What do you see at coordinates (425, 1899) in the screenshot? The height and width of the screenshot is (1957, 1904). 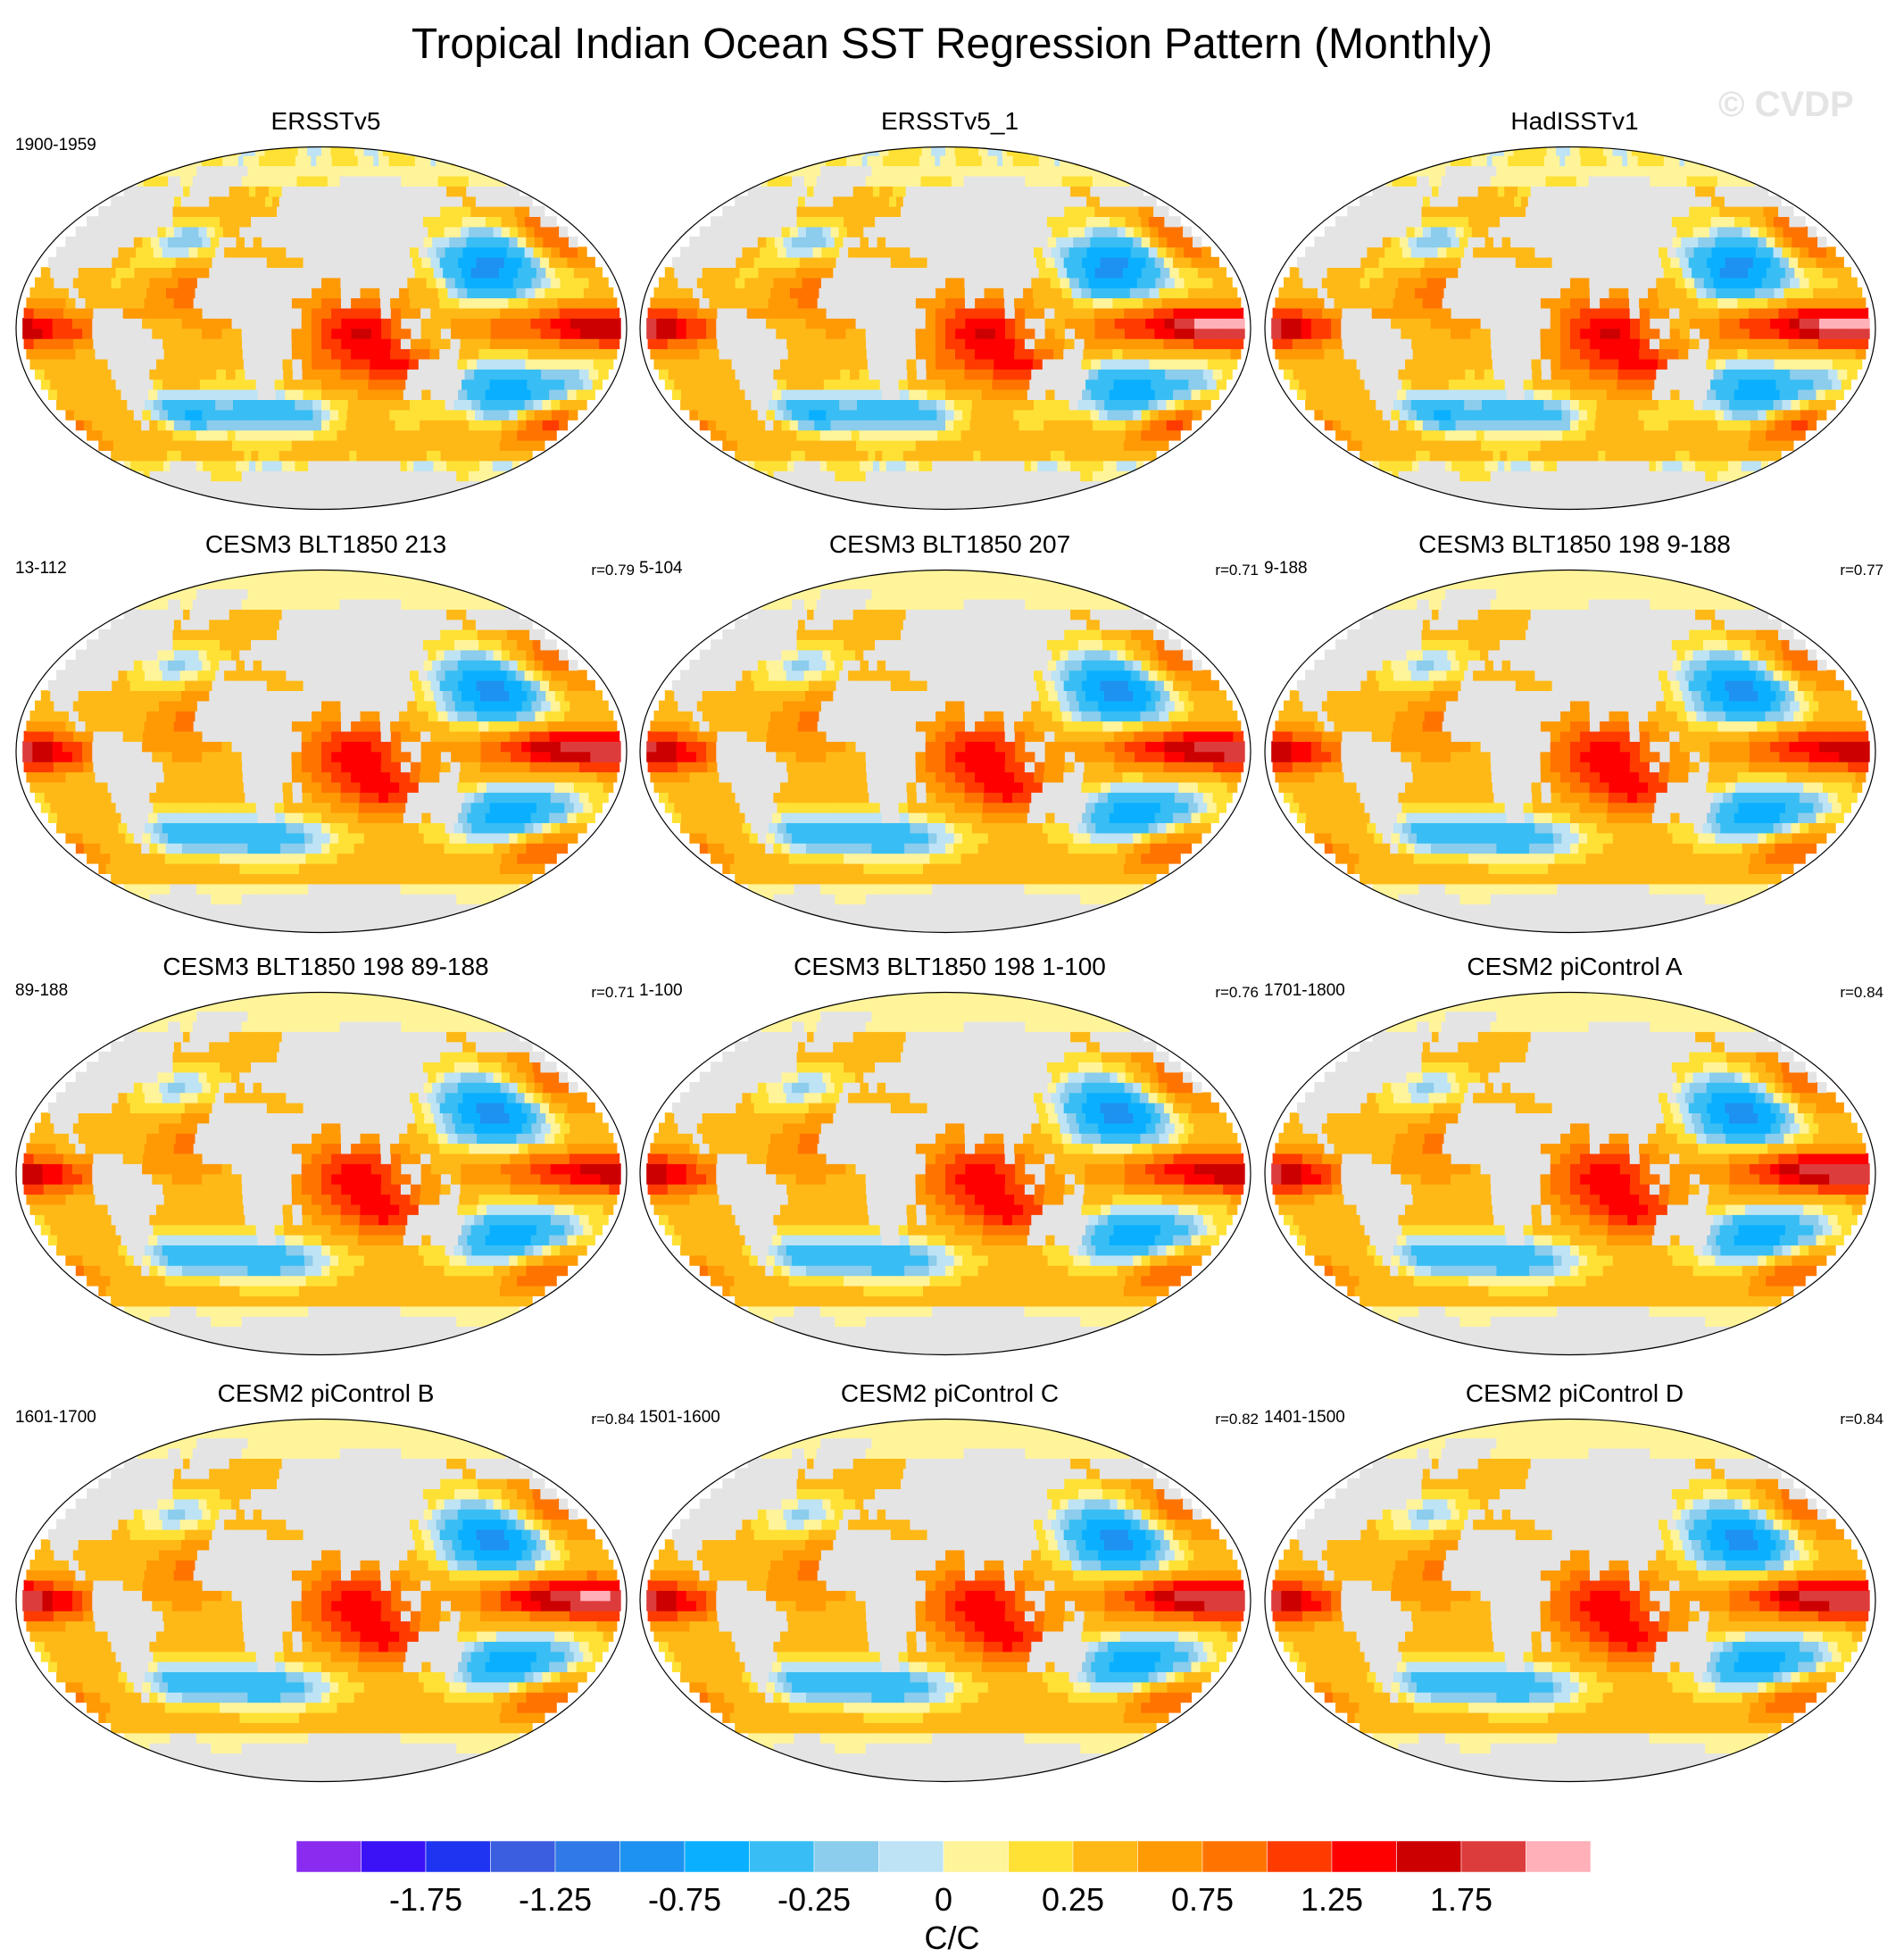 I see `colorbar-tick-label: -1.75` at bounding box center [425, 1899].